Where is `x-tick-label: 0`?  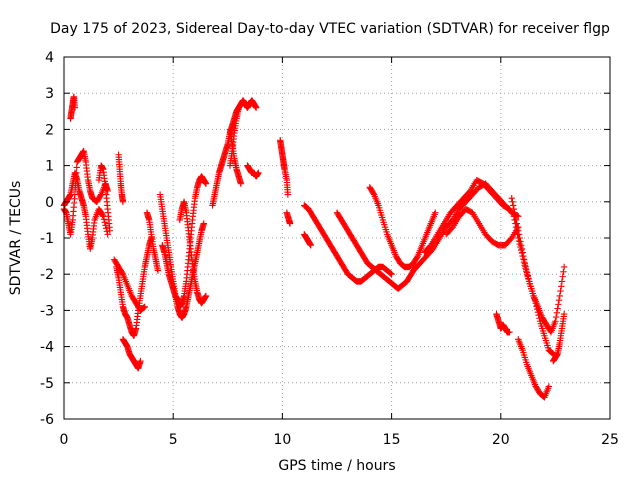 x-tick-label: 0 is located at coordinates (64, 440).